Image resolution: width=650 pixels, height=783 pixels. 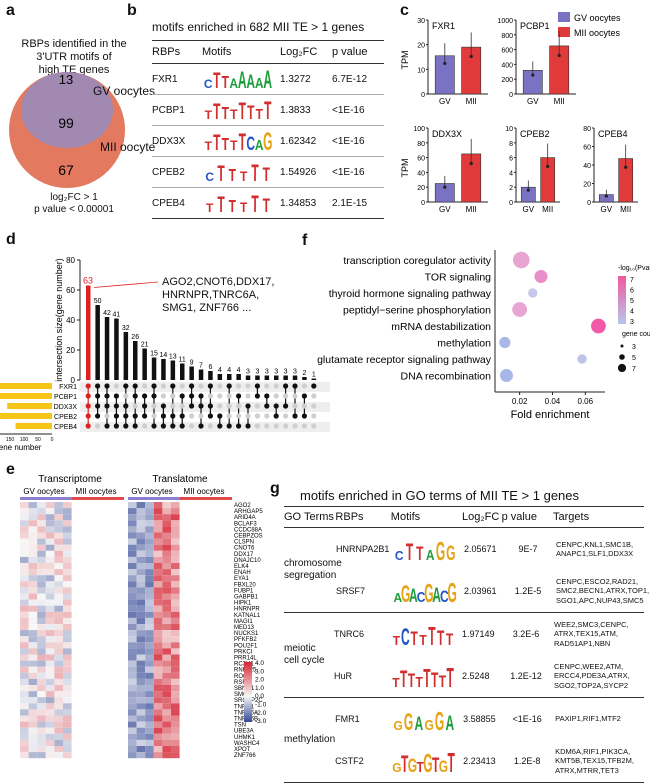 What do you see at coordinates (587, 185) in the screenshot?
I see `y-tick-label: 20` at bounding box center [587, 185].